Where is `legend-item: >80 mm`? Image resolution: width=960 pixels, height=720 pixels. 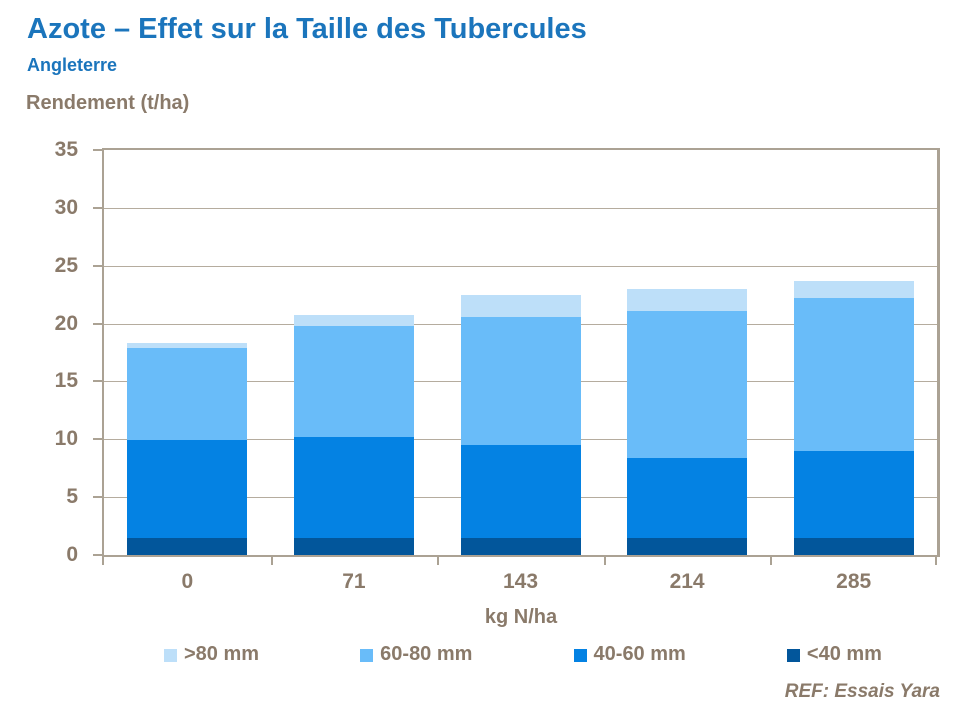
legend-item: >80 mm is located at coordinates (211, 654).